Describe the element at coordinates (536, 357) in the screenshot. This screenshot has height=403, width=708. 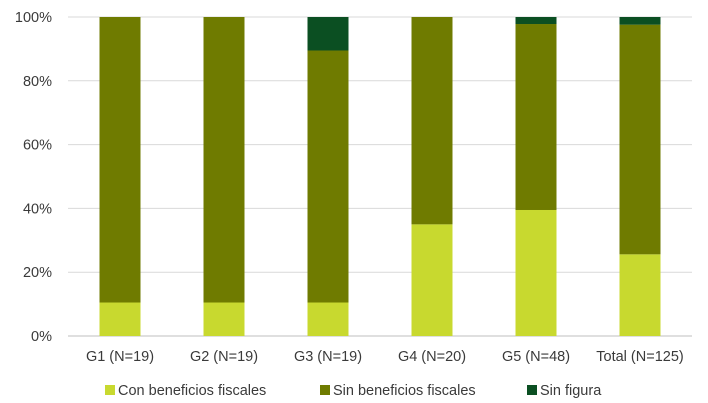
I see `x-tick-label: G5 (N=48)` at that location.